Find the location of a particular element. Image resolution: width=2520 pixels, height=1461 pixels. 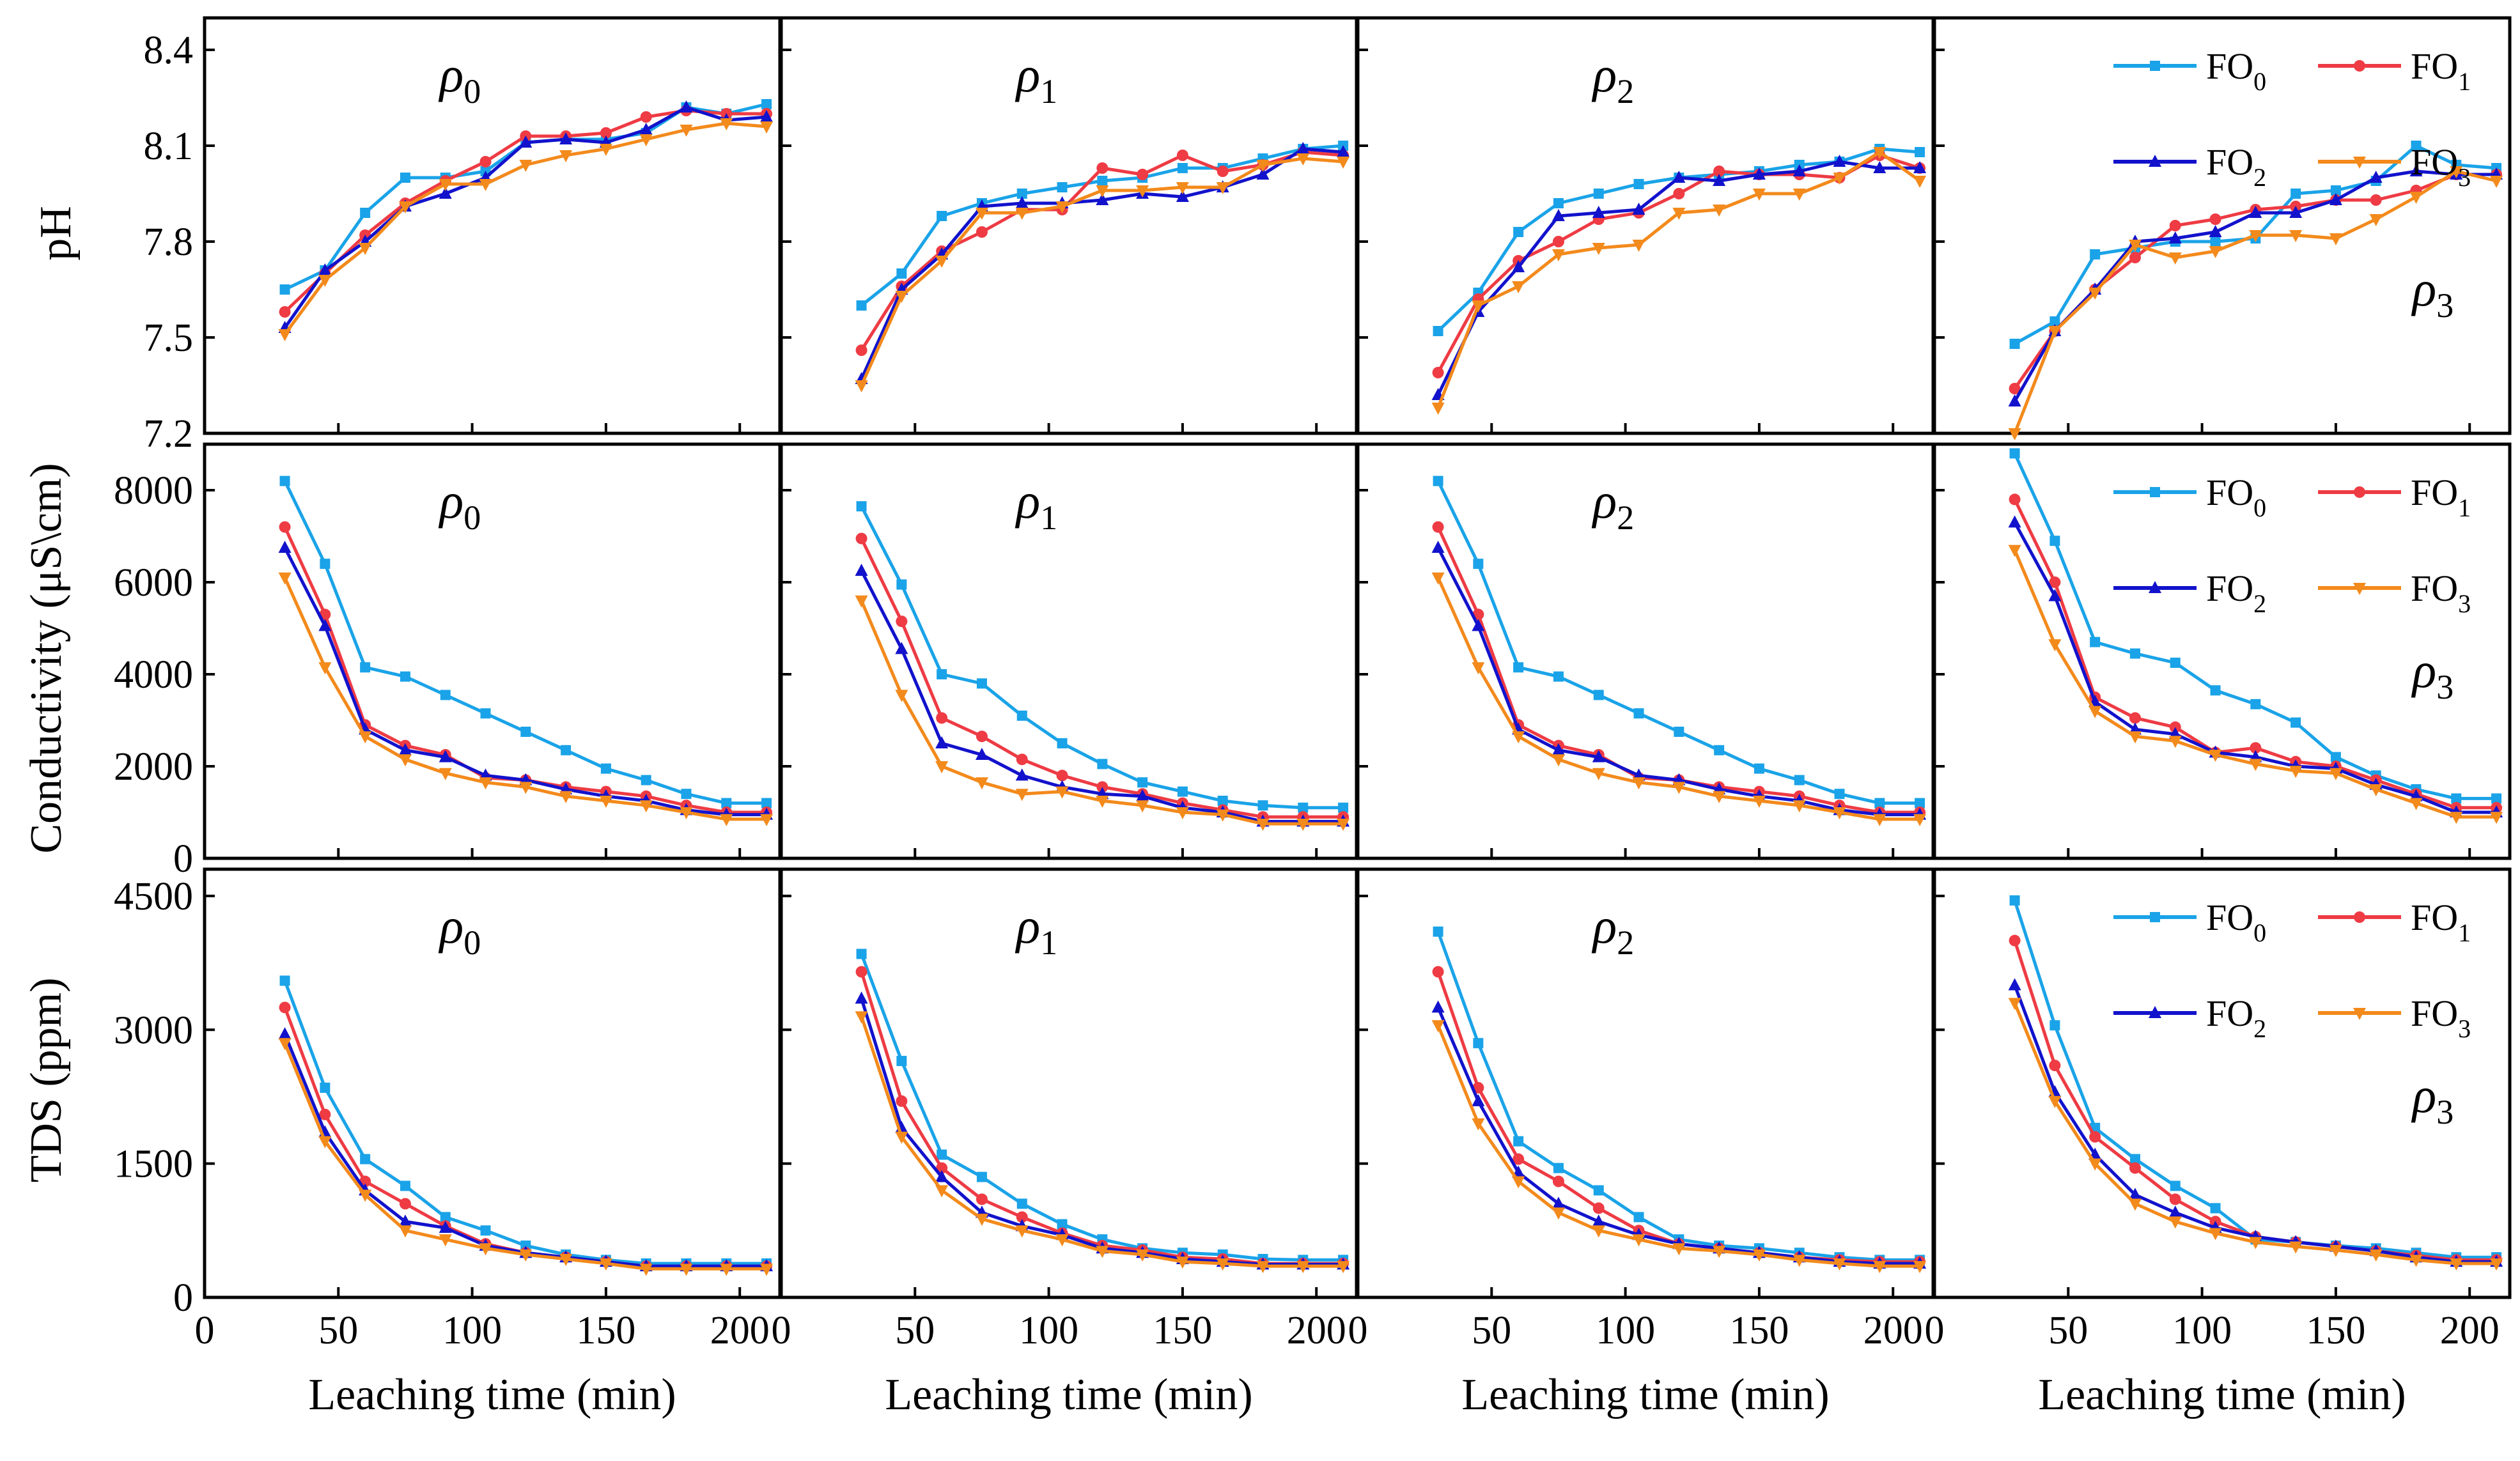

series-line-FO2 is located at coordinates (1678, 1136).